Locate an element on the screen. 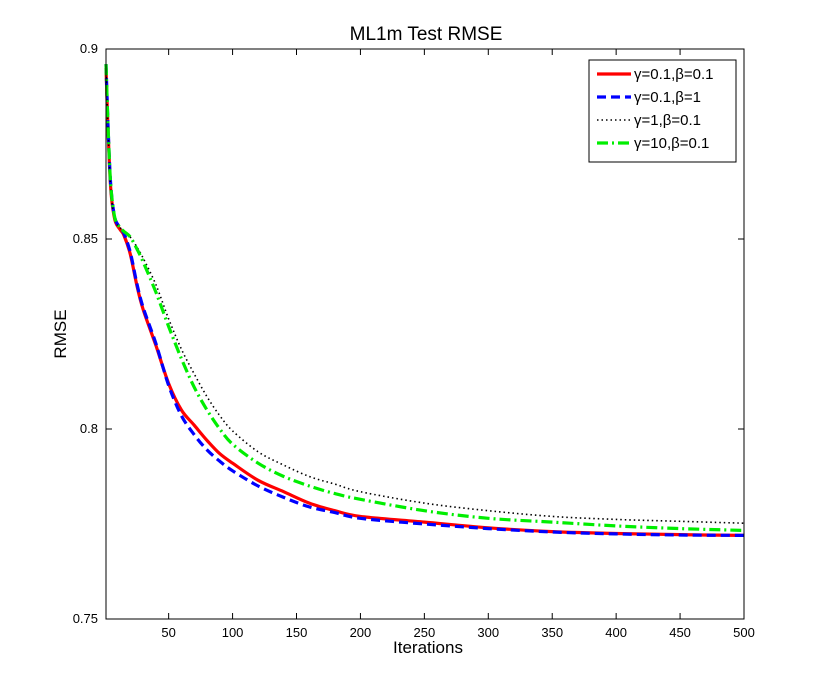 The width and height of the screenshot is (822, 694). y-axis-label: RMSE is located at coordinates (60, 333).